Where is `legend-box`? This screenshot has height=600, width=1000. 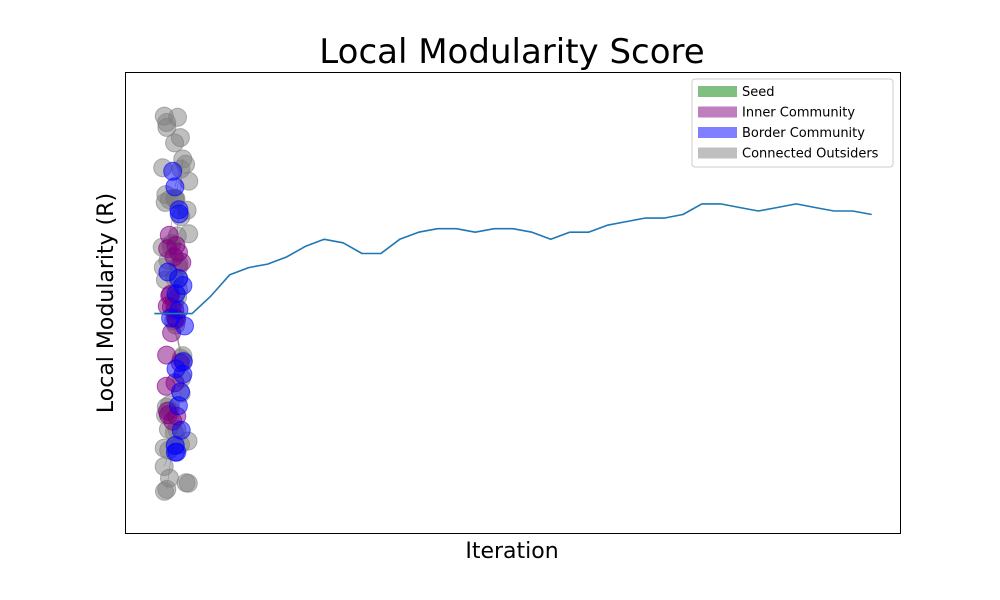 legend-box is located at coordinates (792, 123).